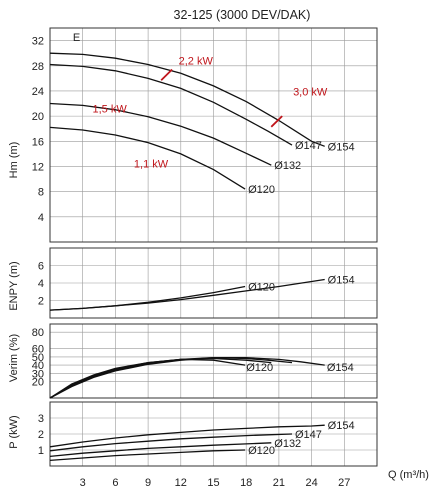 The height and width of the screenshot is (500, 441). What do you see at coordinates (41, 419) in the screenshot?
I see `y-tick-label-power: 3` at bounding box center [41, 419].